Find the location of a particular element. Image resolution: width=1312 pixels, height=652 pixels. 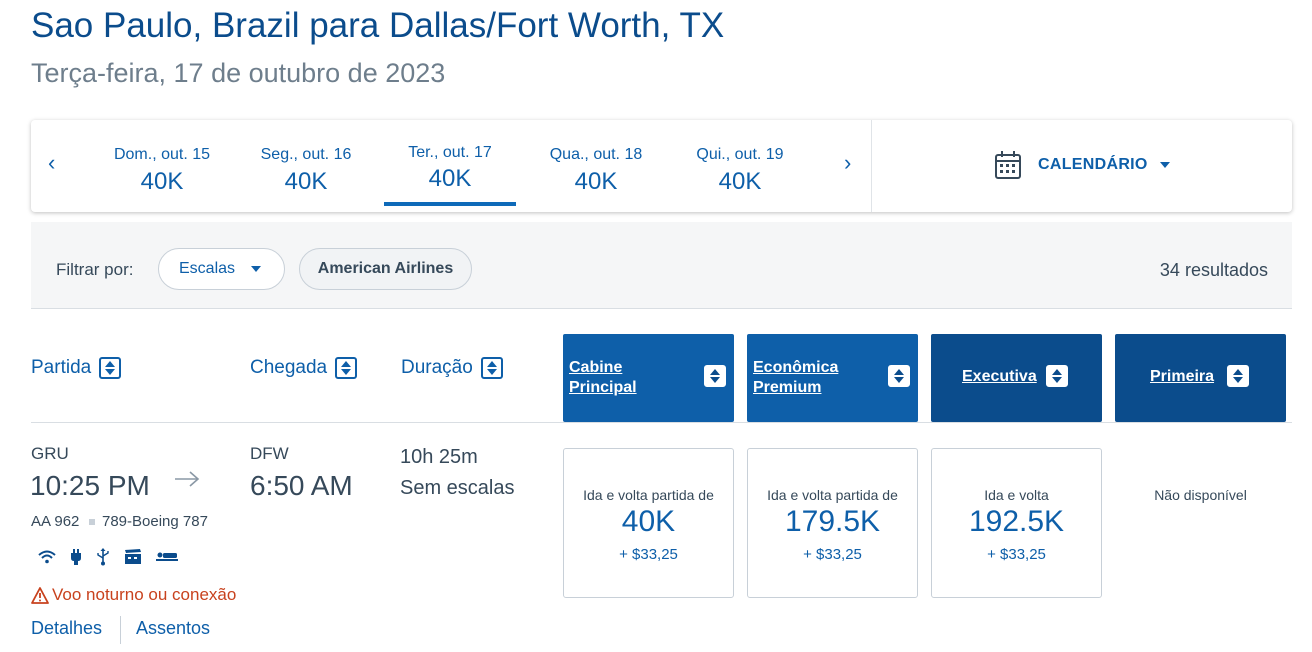

duration-header: Duração is located at coordinates (437, 367).